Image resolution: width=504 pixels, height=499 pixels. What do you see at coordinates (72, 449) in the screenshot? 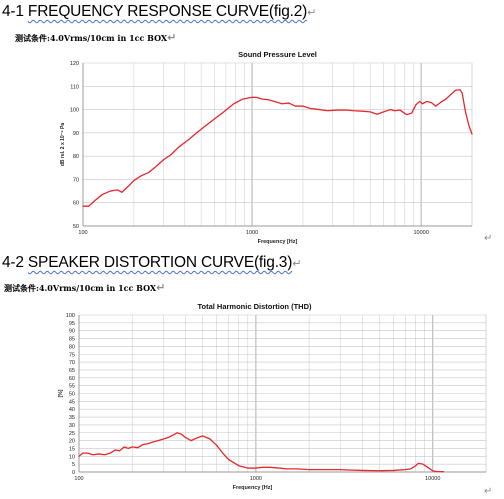
I see `y-tick-label: 15` at bounding box center [72, 449].